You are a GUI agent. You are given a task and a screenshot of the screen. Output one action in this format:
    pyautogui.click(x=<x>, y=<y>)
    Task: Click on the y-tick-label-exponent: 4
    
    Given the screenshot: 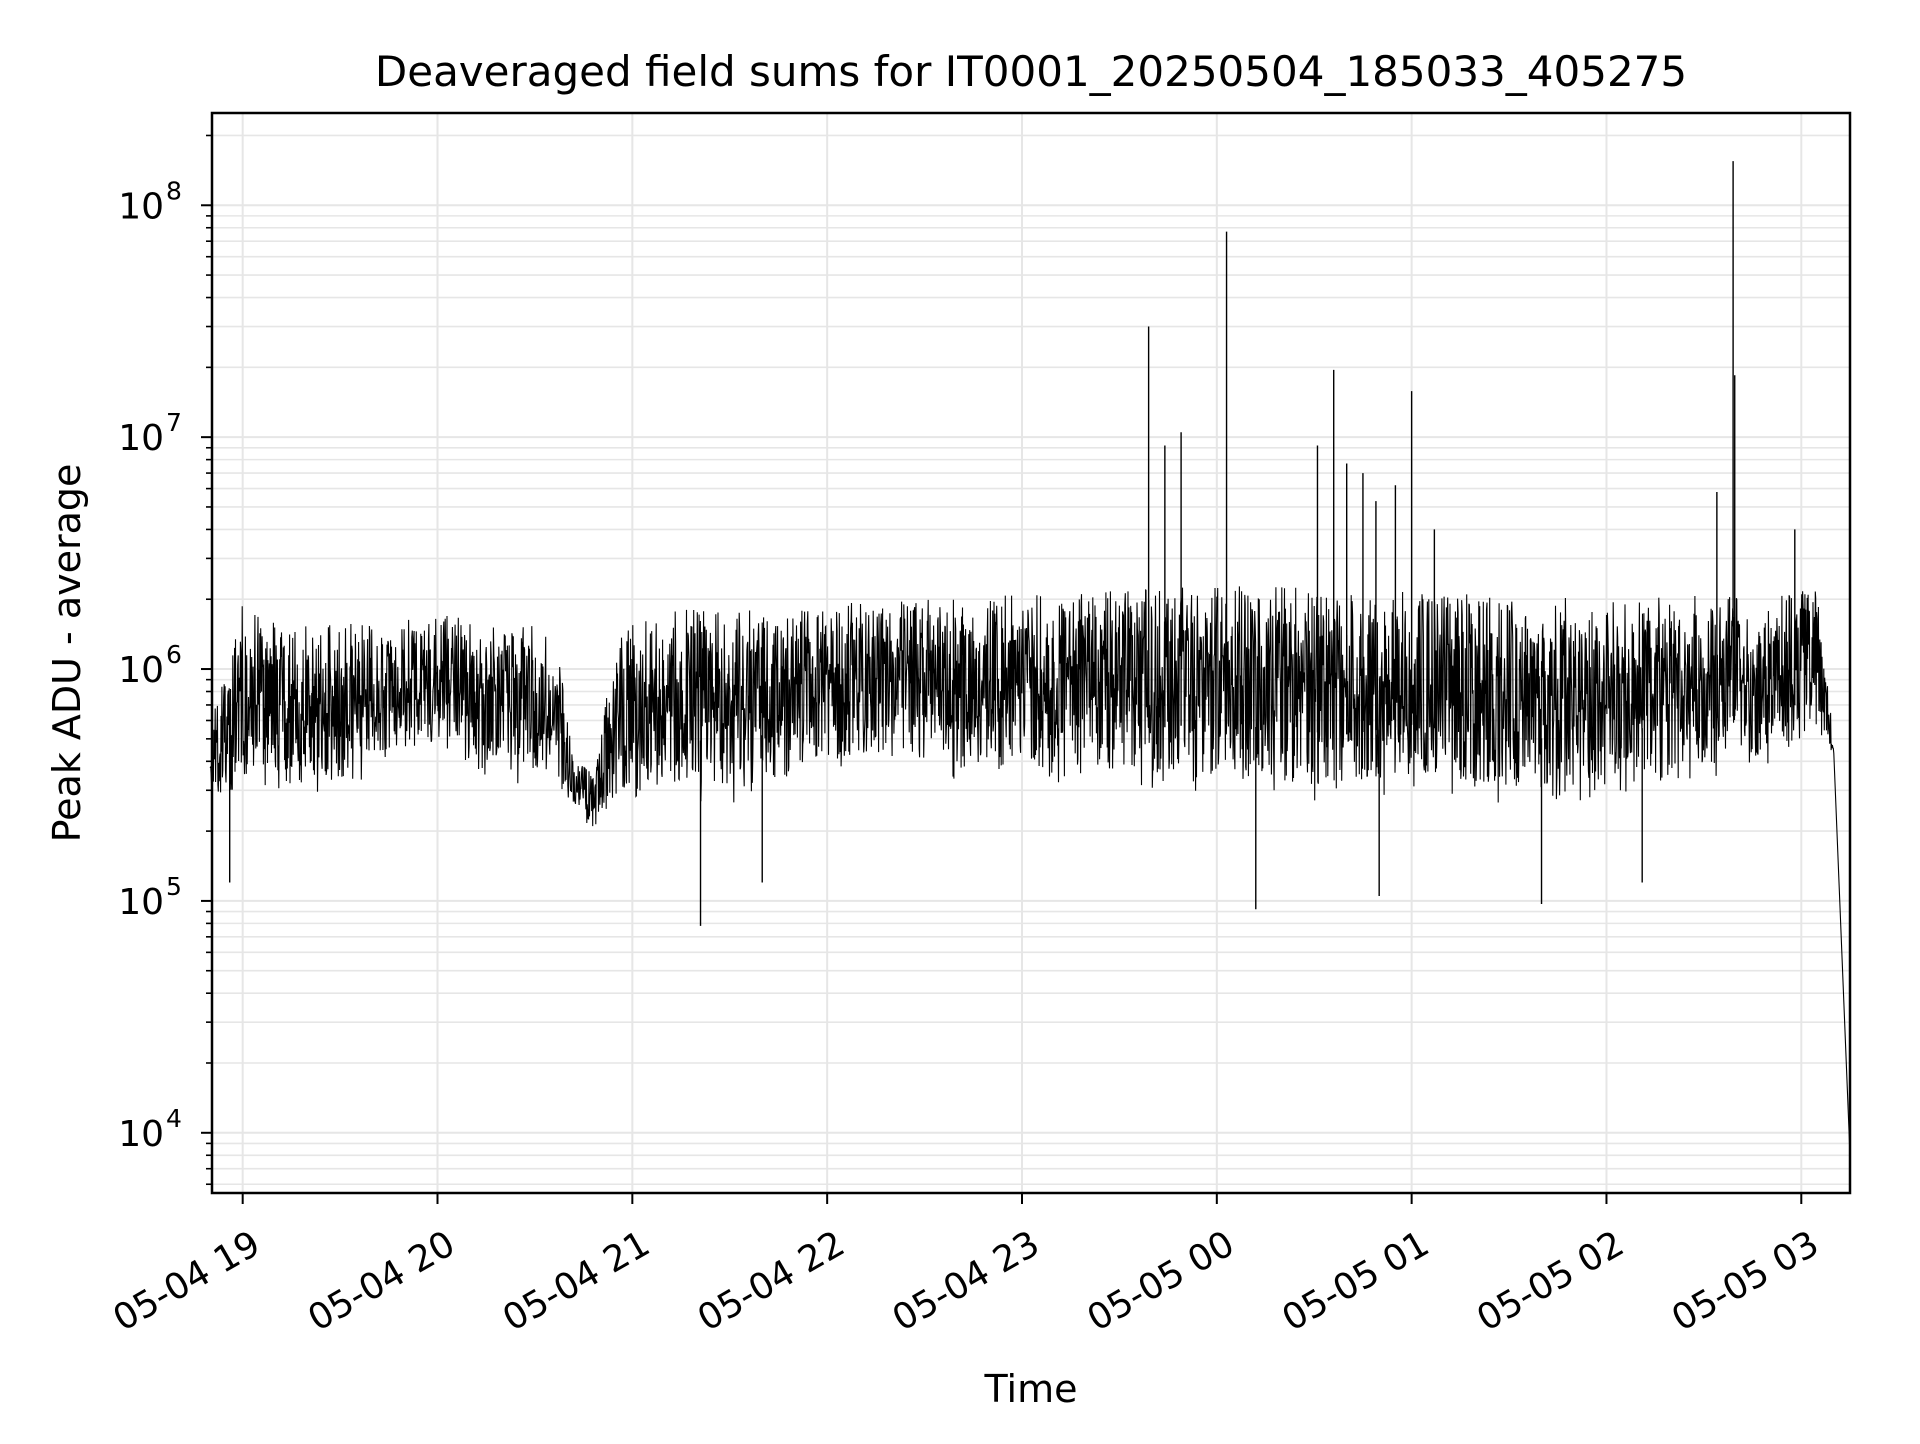 What is the action you would take?
    pyautogui.click(x=174, y=1118)
    